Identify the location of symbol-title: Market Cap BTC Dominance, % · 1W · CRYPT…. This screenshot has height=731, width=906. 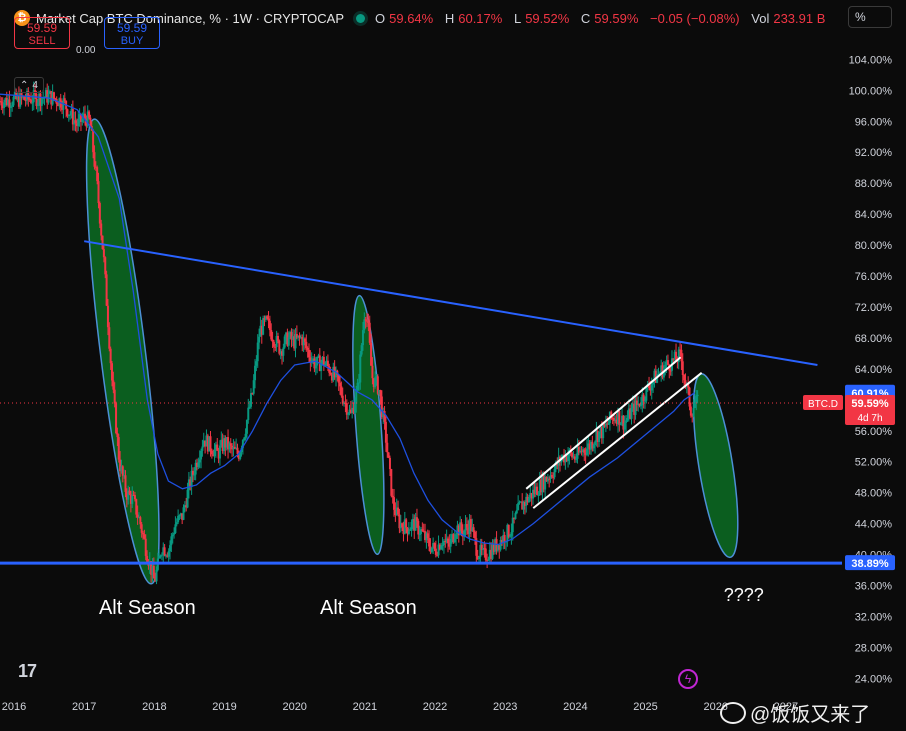
(190, 18).